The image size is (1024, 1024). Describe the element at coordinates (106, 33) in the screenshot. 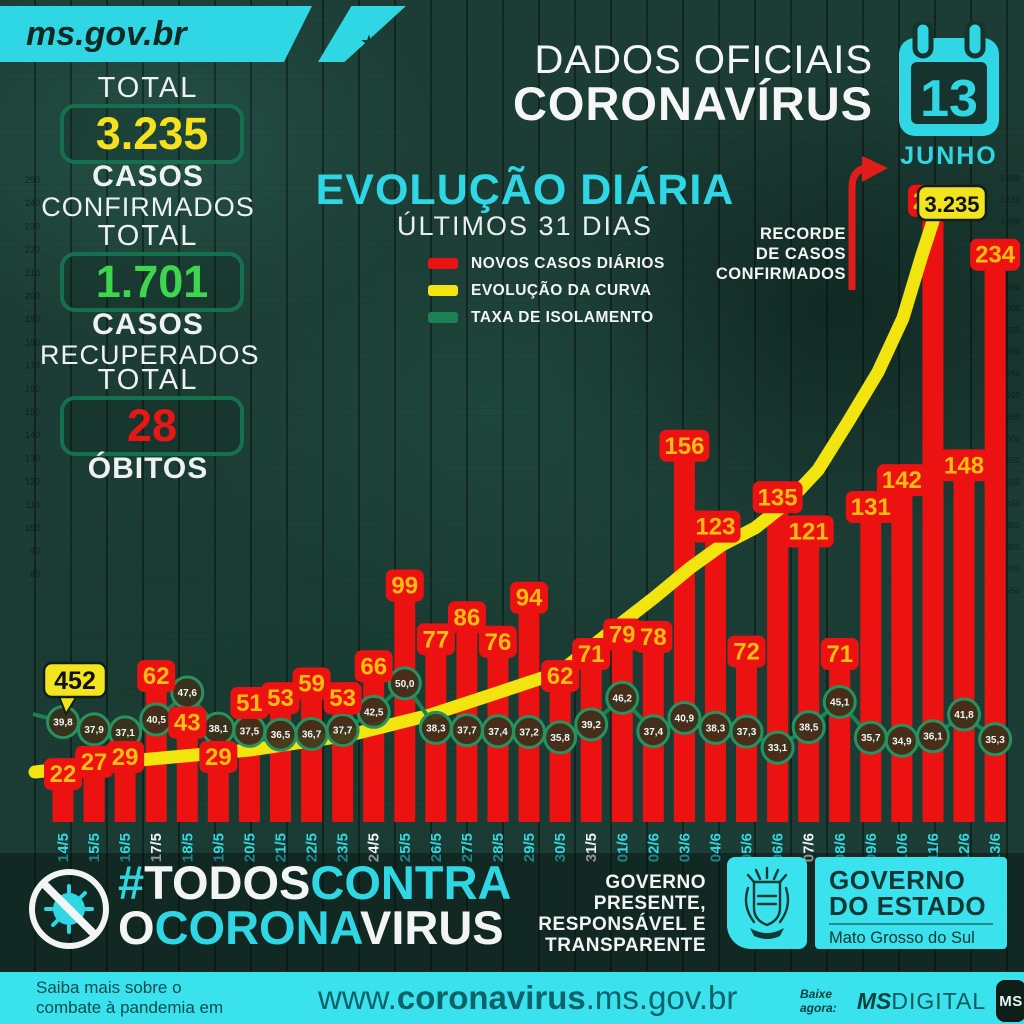

I see `ms-gov-logo-text: ms.gov.br` at that location.